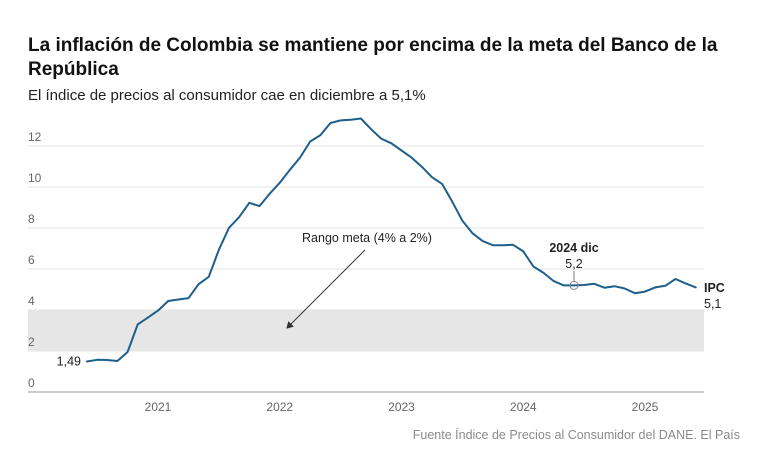 Image resolution: width=768 pixels, height=456 pixels. Describe the element at coordinates (714, 288) in the screenshot. I see `series-end-label: IPC` at that location.